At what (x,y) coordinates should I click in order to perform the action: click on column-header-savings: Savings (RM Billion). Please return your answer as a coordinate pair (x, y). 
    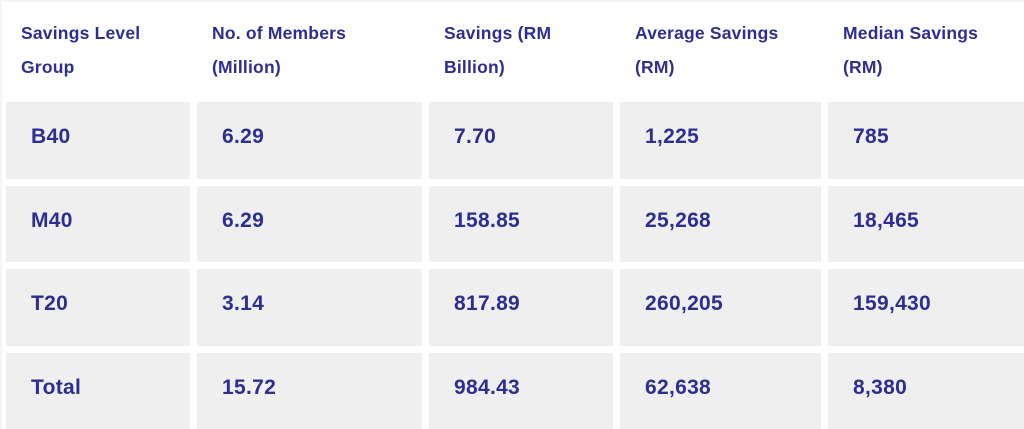
    Looking at the image, I should click on (521, 49).